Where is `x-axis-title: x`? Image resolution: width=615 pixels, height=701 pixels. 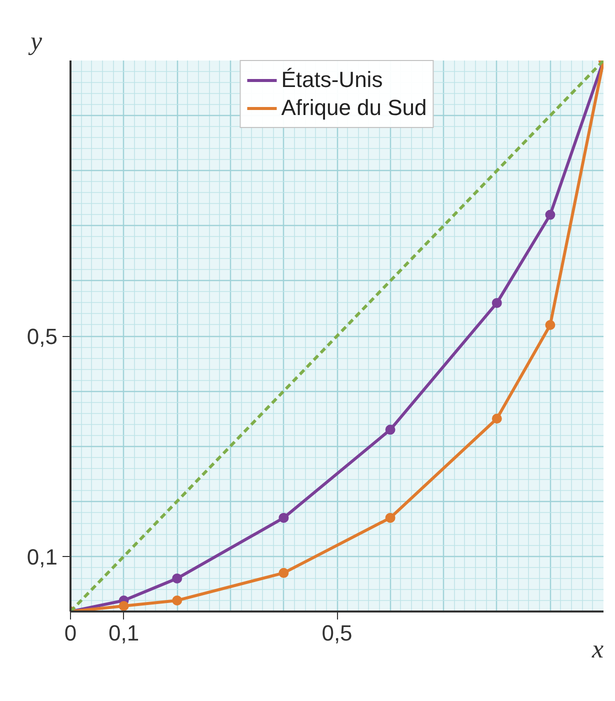 x-axis-title: x is located at coordinates (597, 649).